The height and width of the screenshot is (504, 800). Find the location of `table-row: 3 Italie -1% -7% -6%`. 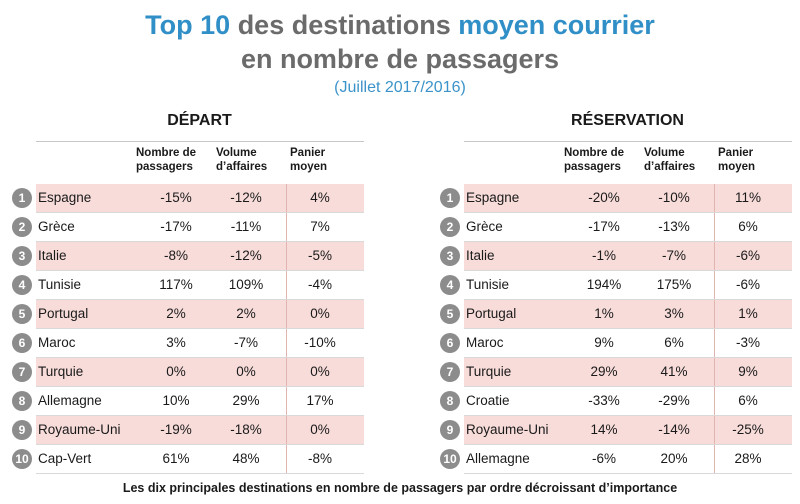

table-row: 3 Italie -1% -7% -6% is located at coordinates (616, 256).